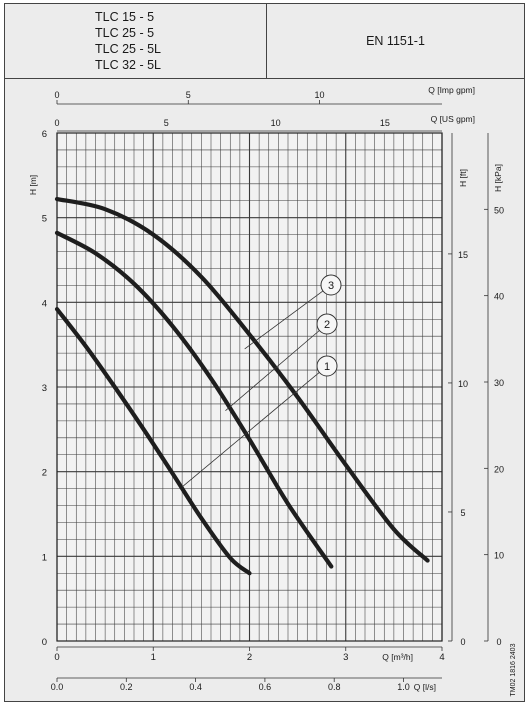 The image size is (530, 705). Describe the element at coordinates (463, 384) in the screenshot. I see `ft-tick-label: 10` at that location.